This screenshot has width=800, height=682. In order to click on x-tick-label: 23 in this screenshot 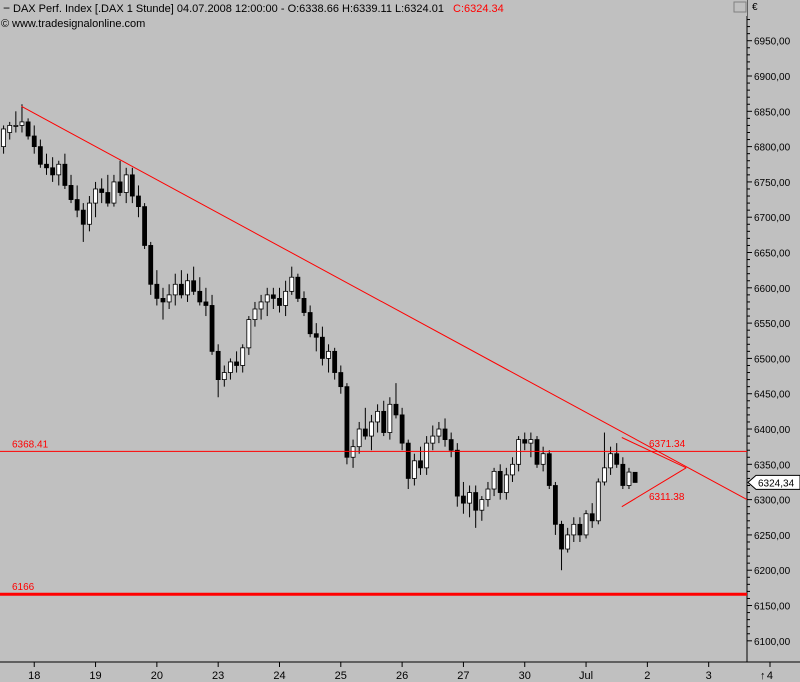, I will do `click(218, 676)`.